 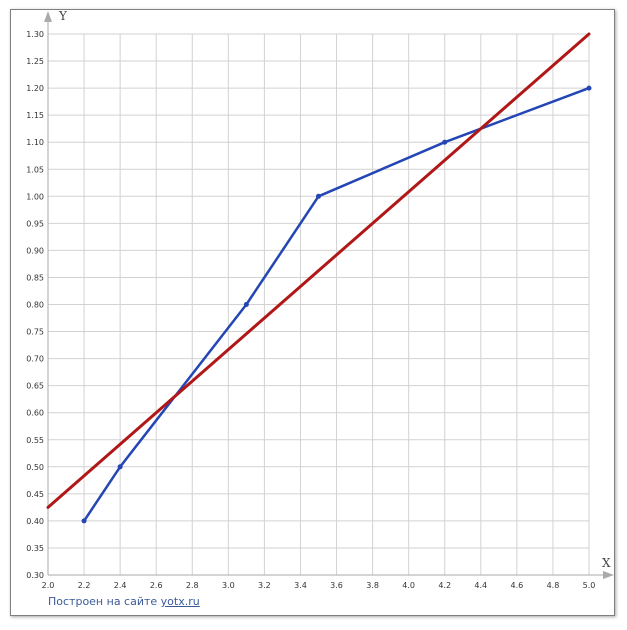 I want to click on x-tick-label: 3.6, so click(x=336, y=585).